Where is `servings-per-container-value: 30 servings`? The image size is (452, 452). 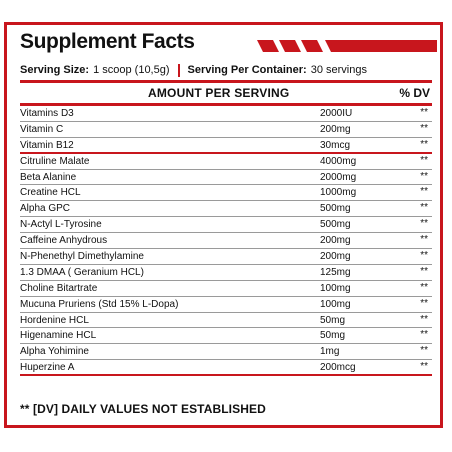
servings-per-container-value: 30 servings is located at coordinates (338, 70).